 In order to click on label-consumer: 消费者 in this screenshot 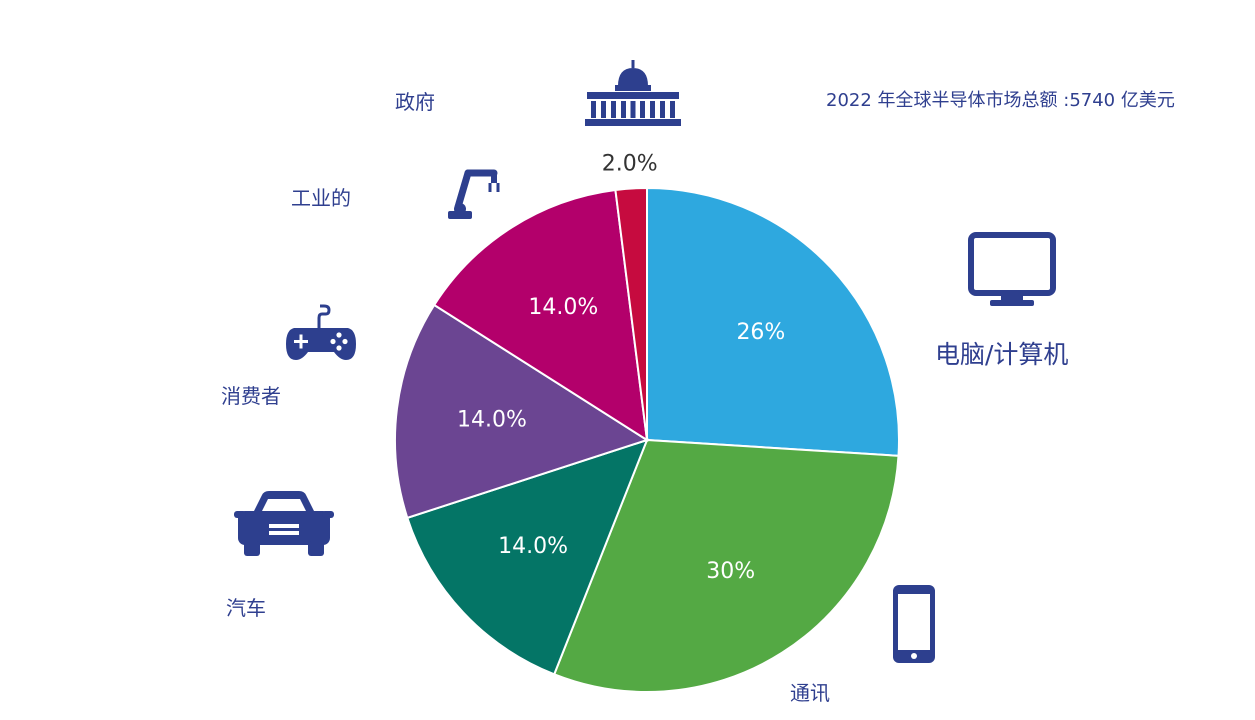, I will do `click(251, 396)`.